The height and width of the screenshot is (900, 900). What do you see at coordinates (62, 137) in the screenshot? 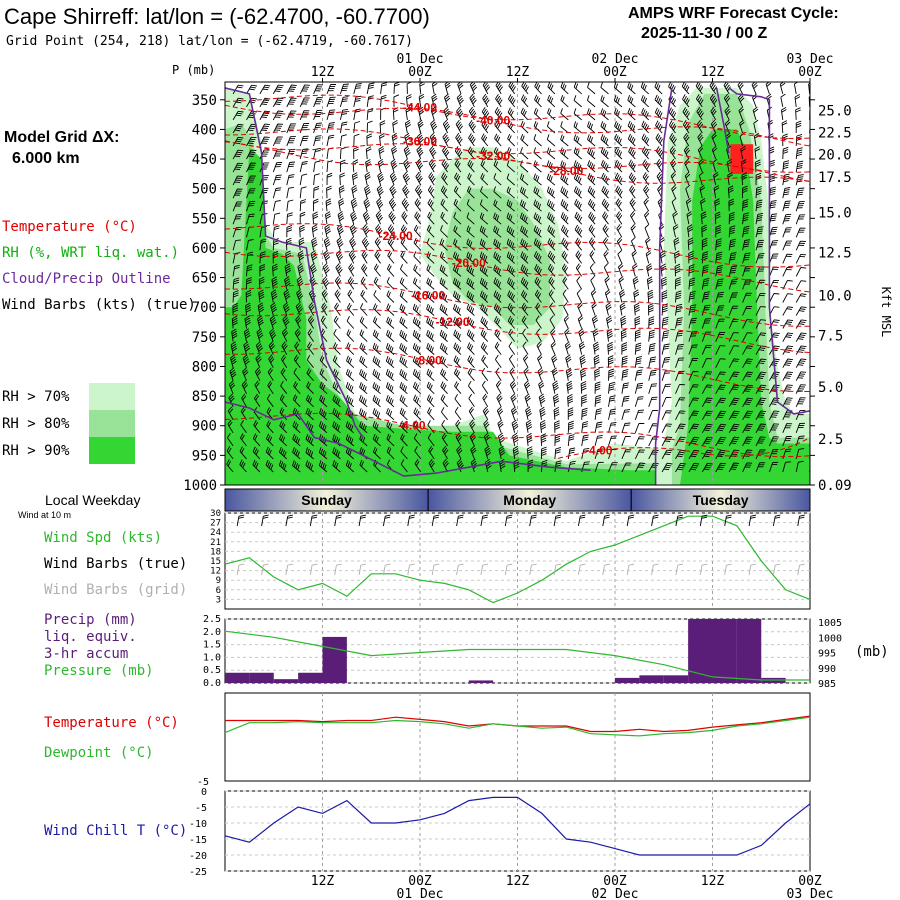
I see `model-grid-label: Model Grid ΔX:` at bounding box center [62, 137].